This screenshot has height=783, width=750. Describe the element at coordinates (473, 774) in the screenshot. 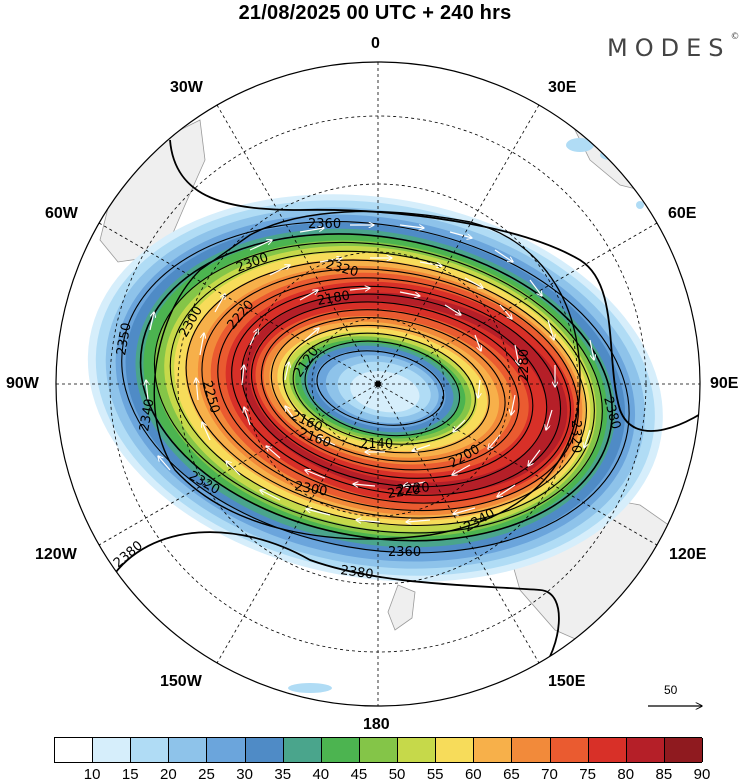

I see `colorbar-tick-label: 60` at that location.